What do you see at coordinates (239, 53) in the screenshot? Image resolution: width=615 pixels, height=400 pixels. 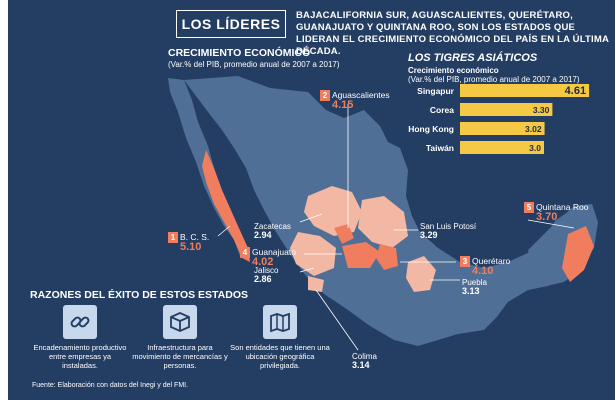 I see `growth-title: CRECIMIENTO ECONÓMICO` at bounding box center [239, 53].